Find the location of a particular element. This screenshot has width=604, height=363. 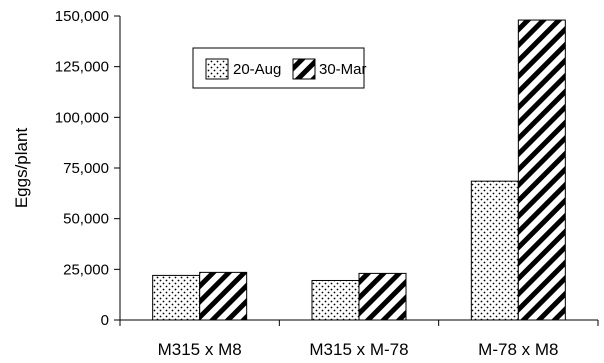

y-tick-label: 150,000 is located at coordinates (82, 16).